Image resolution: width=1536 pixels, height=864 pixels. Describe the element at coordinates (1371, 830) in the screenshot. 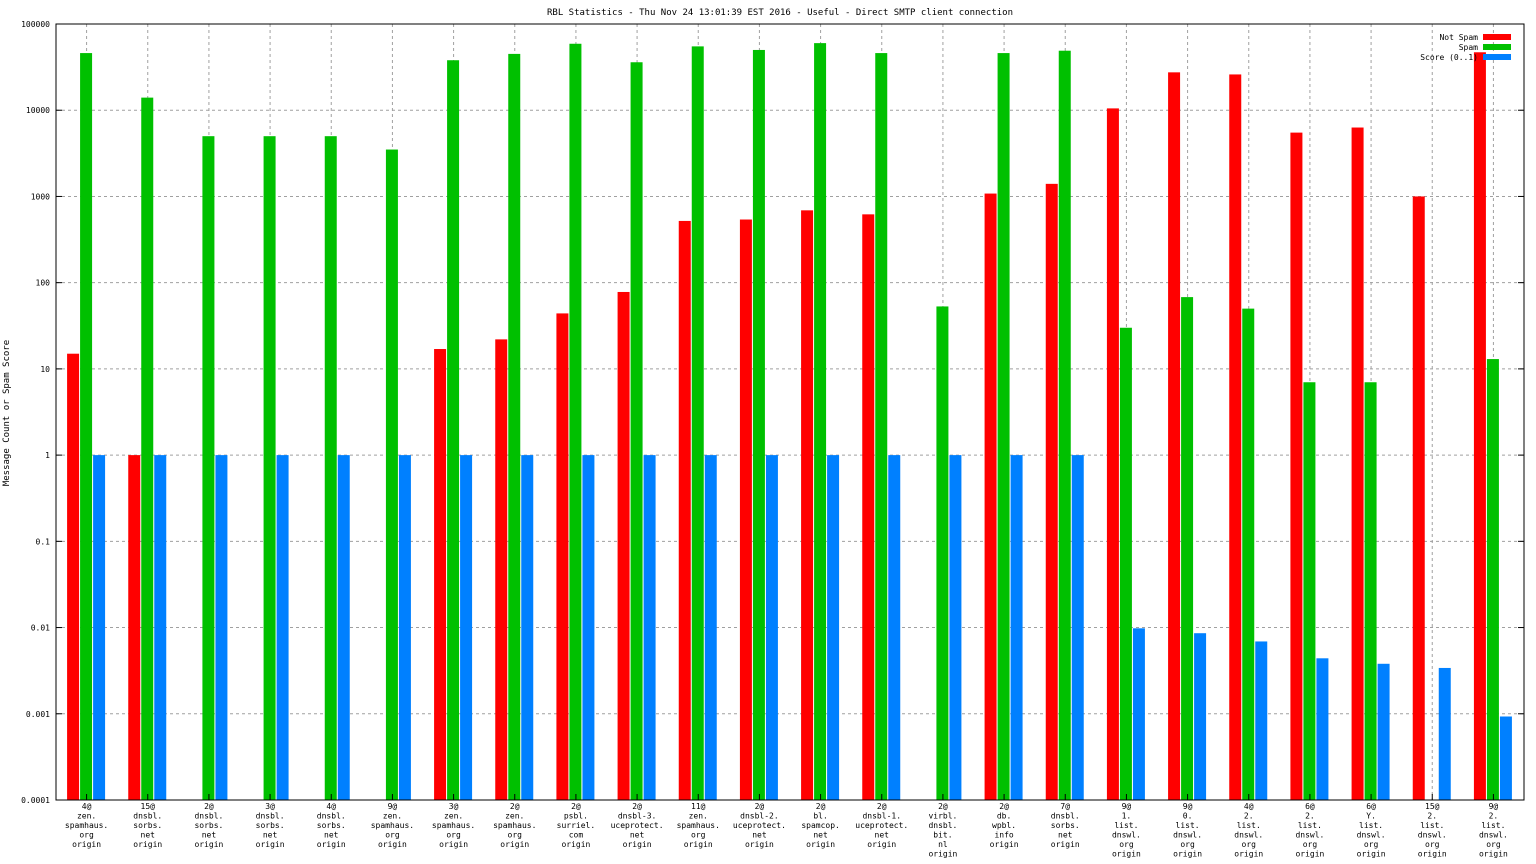

I see `x-tick-label: 6@ Y. list. dnswl. org origin` at that location.